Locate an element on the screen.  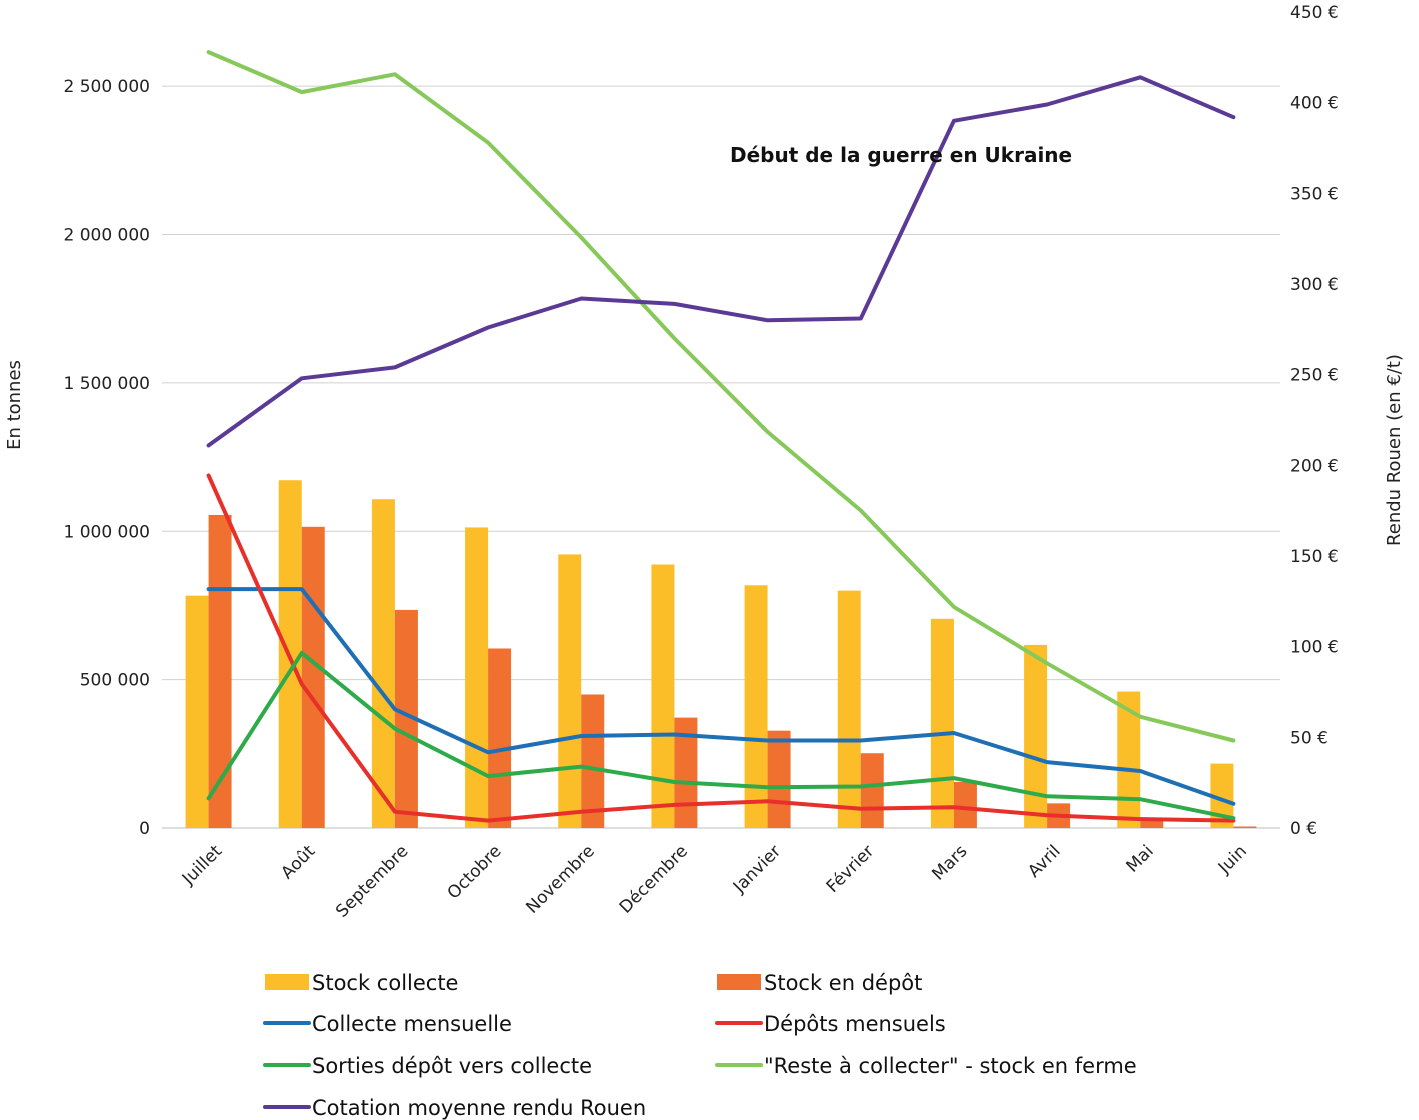
legend-label: "Reste à collecter" - stock en ferme is located at coordinates (950, 1066).